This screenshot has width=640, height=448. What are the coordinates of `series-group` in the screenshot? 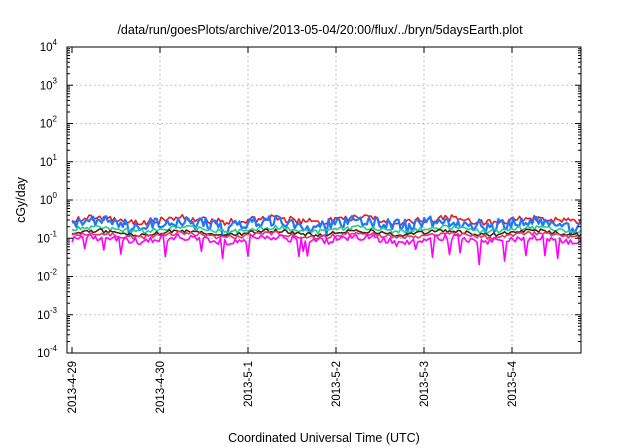 It's located at (326, 239).